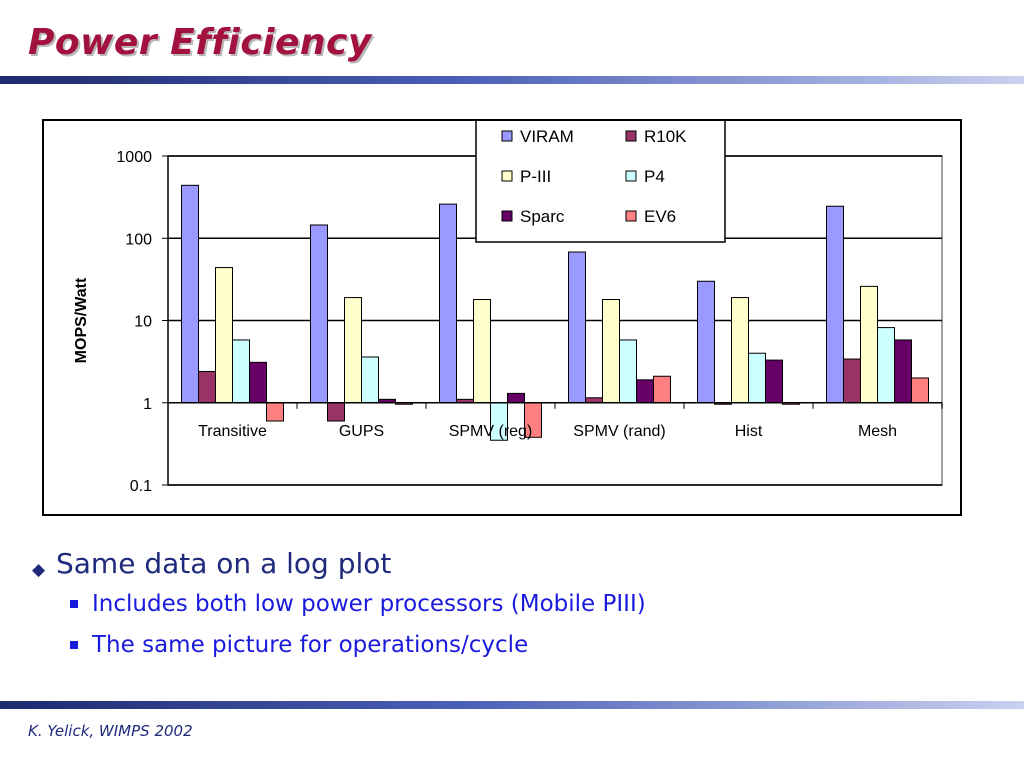 This screenshot has width=1024, height=768. What do you see at coordinates (232, 431) in the screenshot?
I see `x-tick-label: Transitive` at bounding box center [232, 431].